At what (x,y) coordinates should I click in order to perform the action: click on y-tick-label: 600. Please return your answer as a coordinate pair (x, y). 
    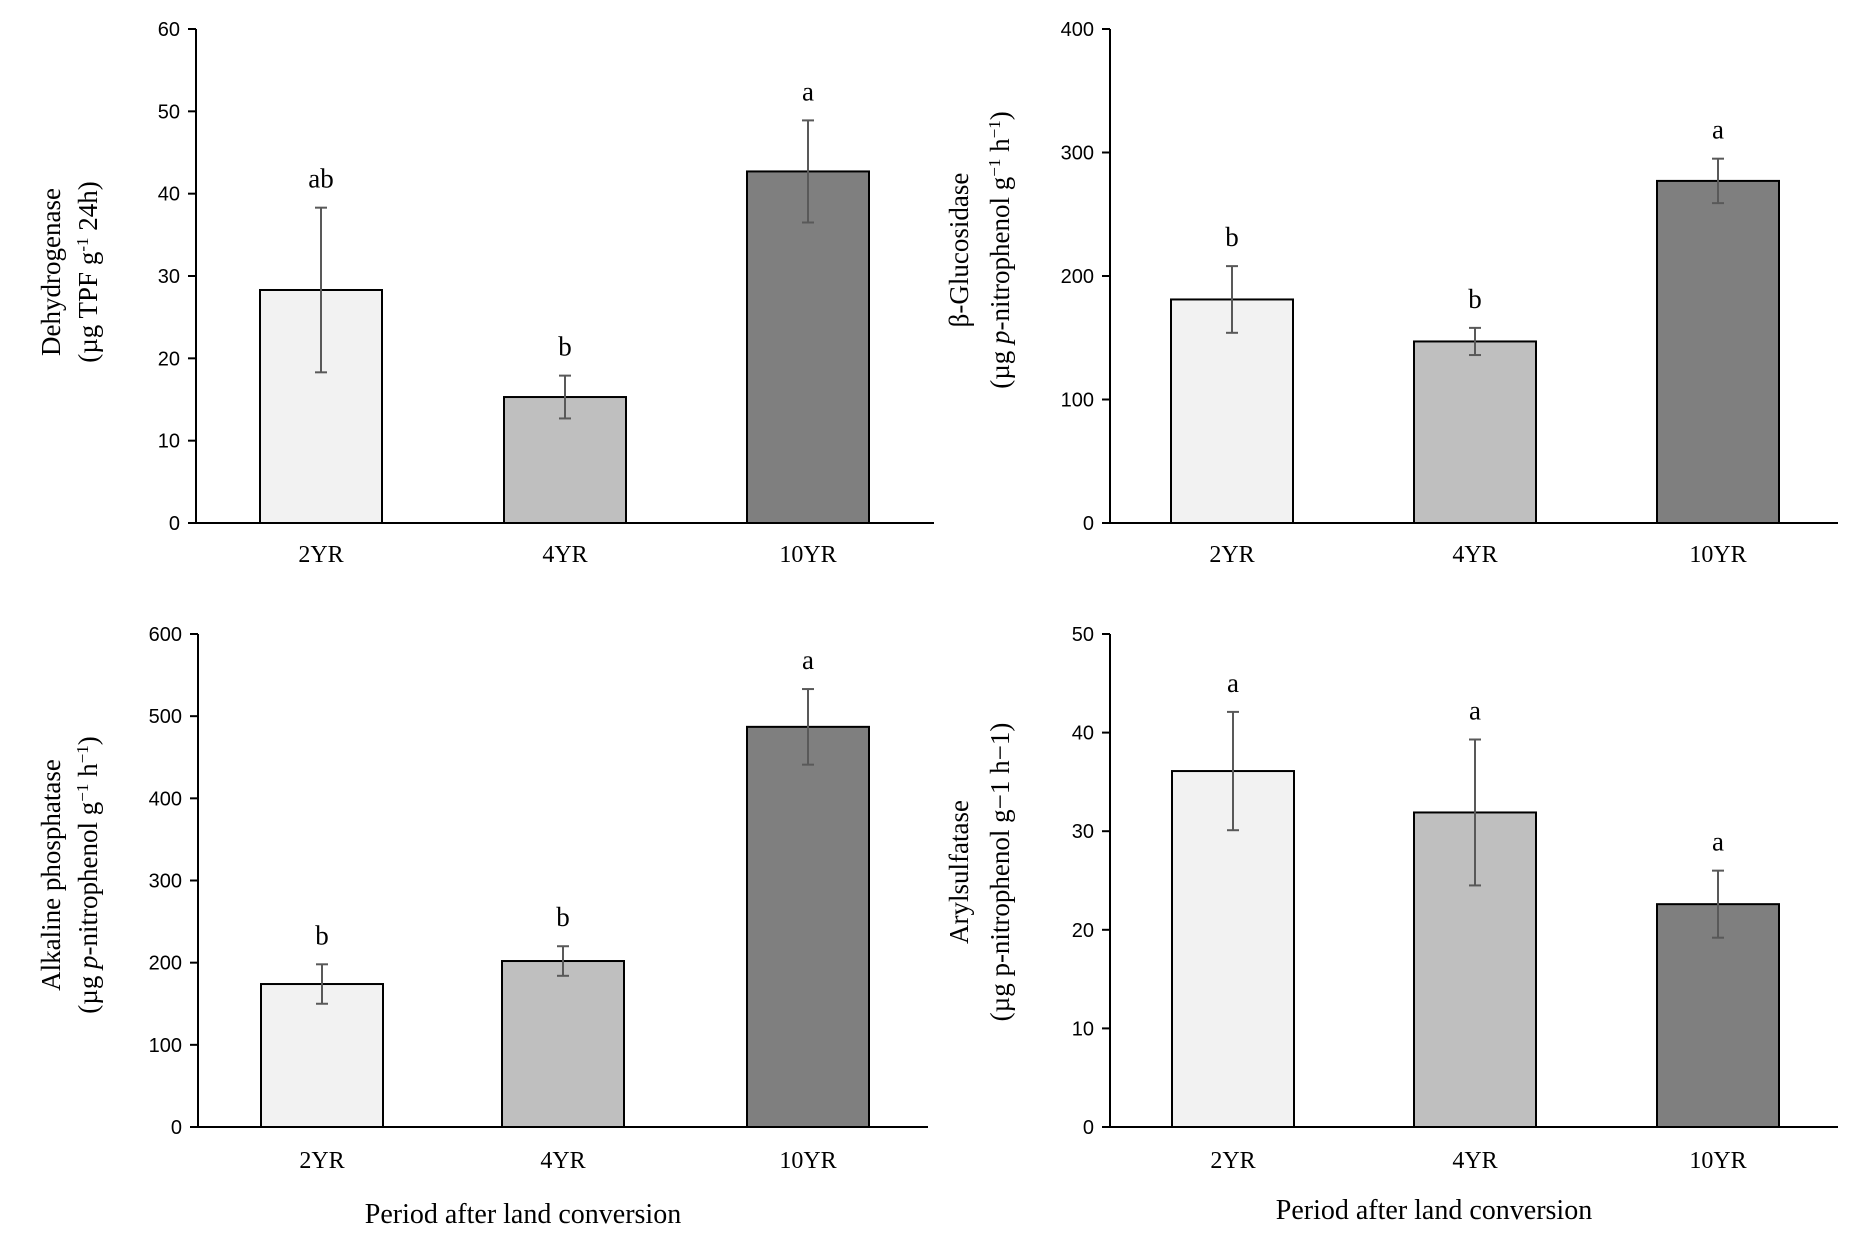
    Looking at the image, I should click on (165, 635).